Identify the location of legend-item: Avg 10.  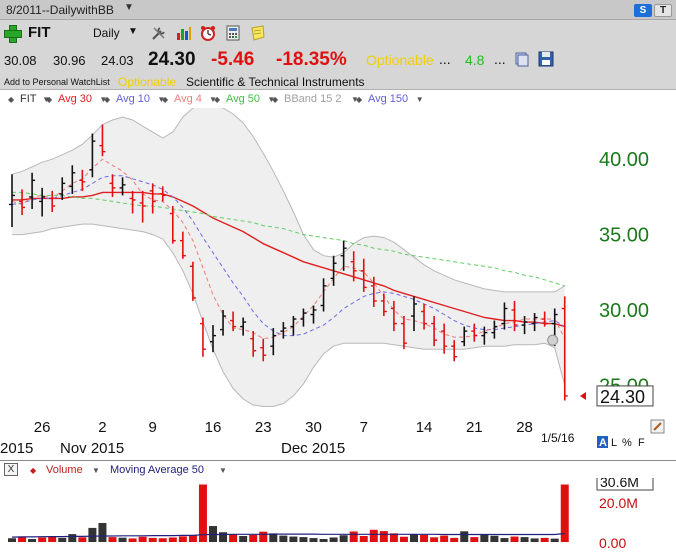
(133, 99).